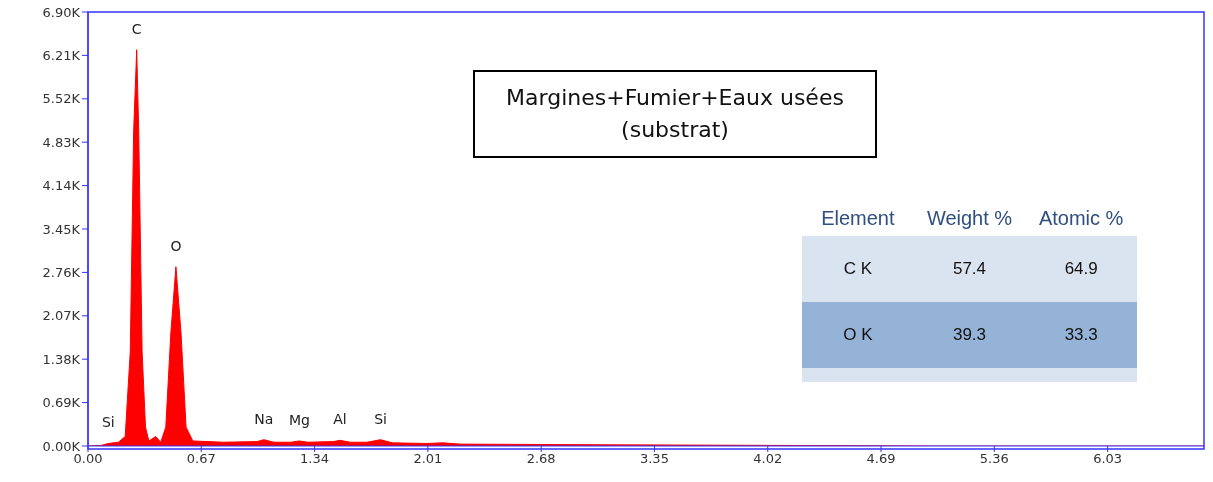 The image size is (1213, 482). Describe the element at coordinates (1081, 335) in the screenshot. I see `annotation: 33.3` at that location.